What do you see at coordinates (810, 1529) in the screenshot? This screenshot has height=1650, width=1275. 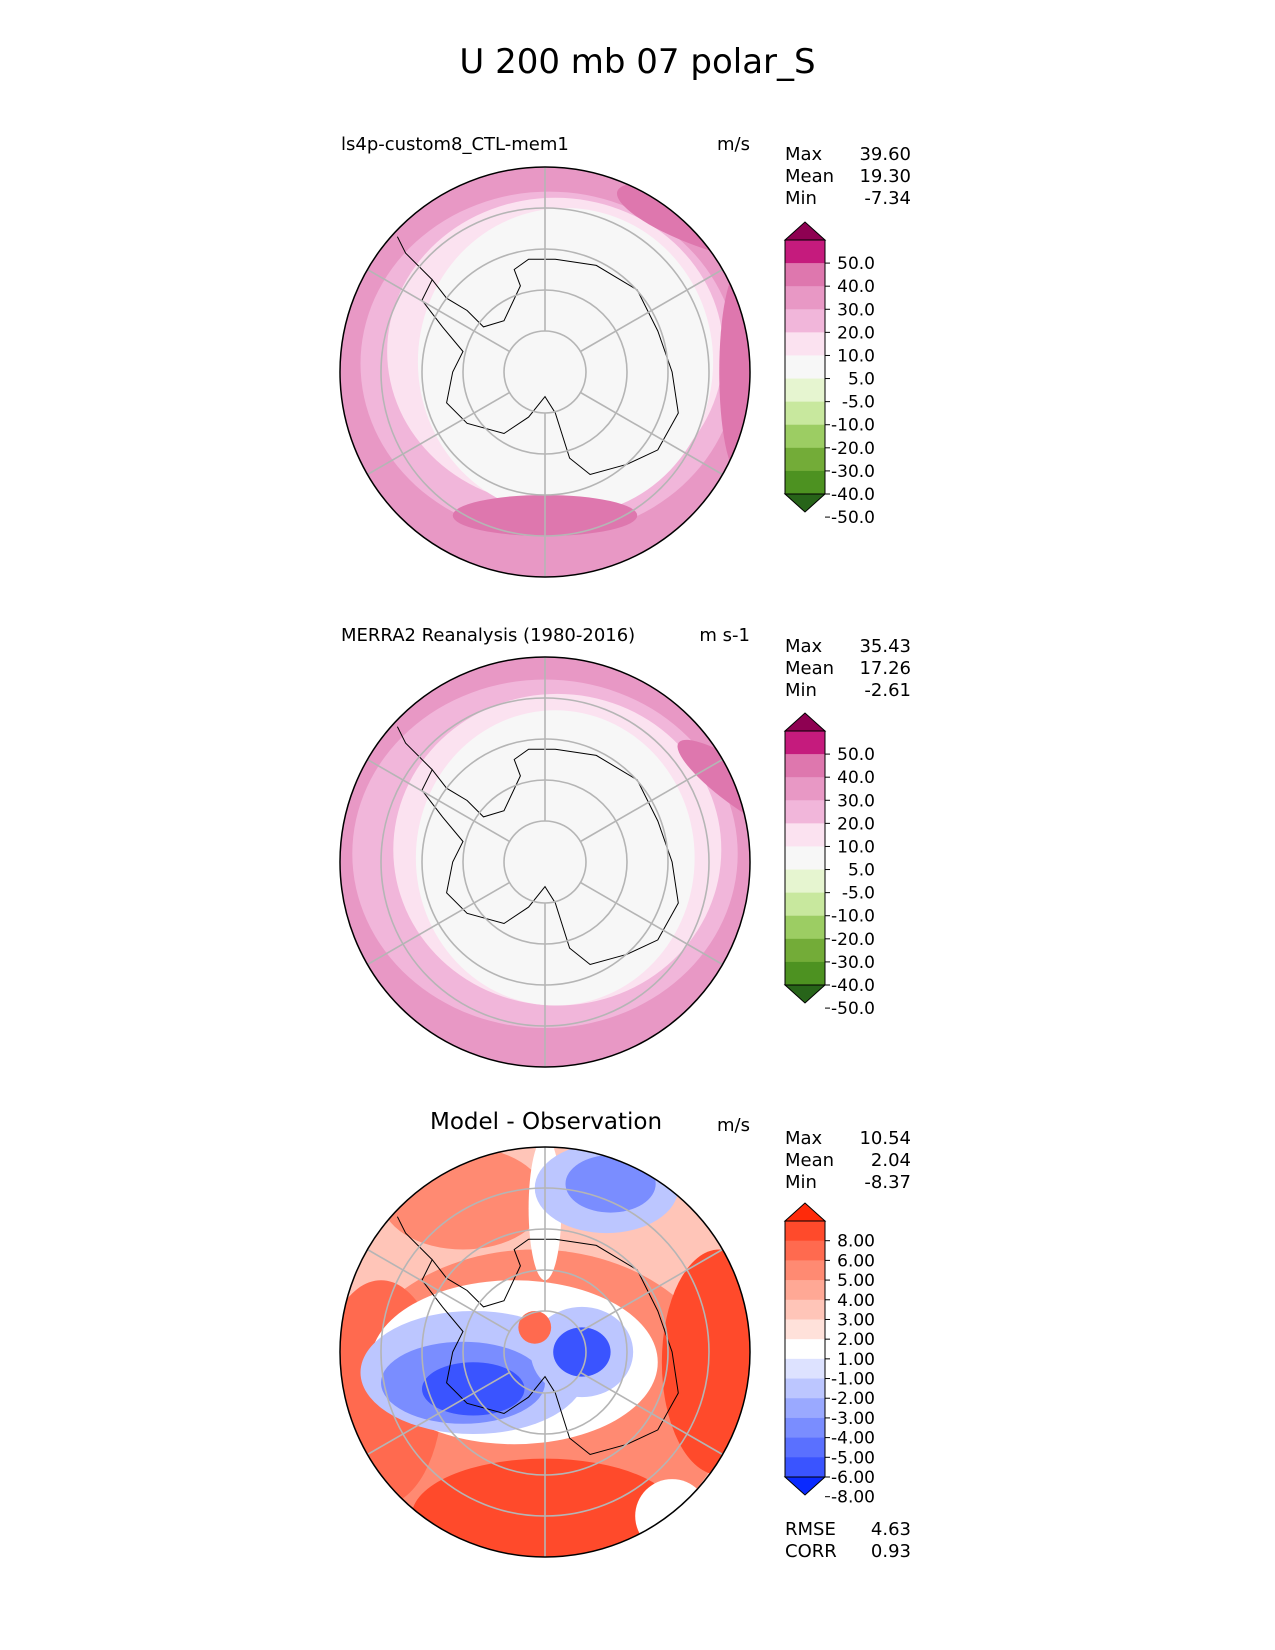 I see `stat-name: RMSE` at bounding box center [810, 1529].